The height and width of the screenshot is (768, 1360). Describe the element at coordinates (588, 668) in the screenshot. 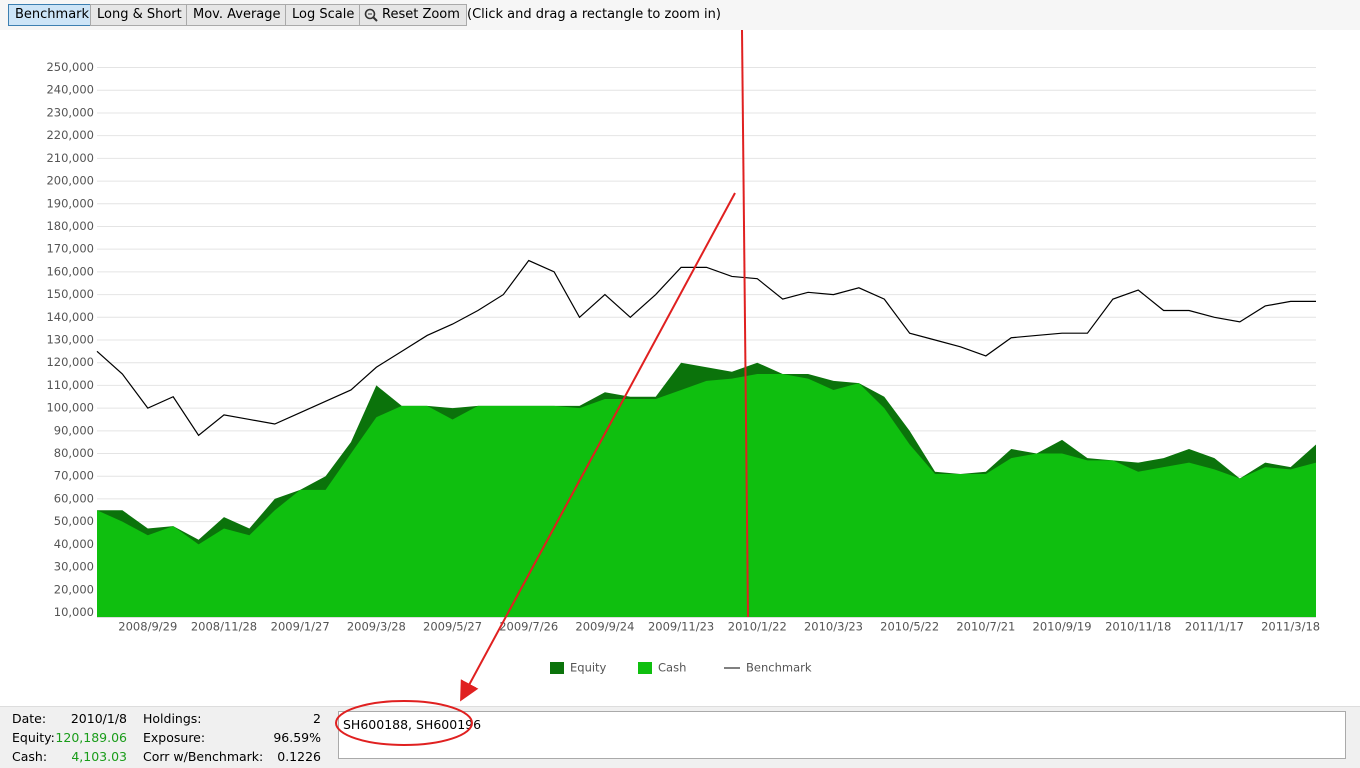

I see `legend-label: Equity` at that location.